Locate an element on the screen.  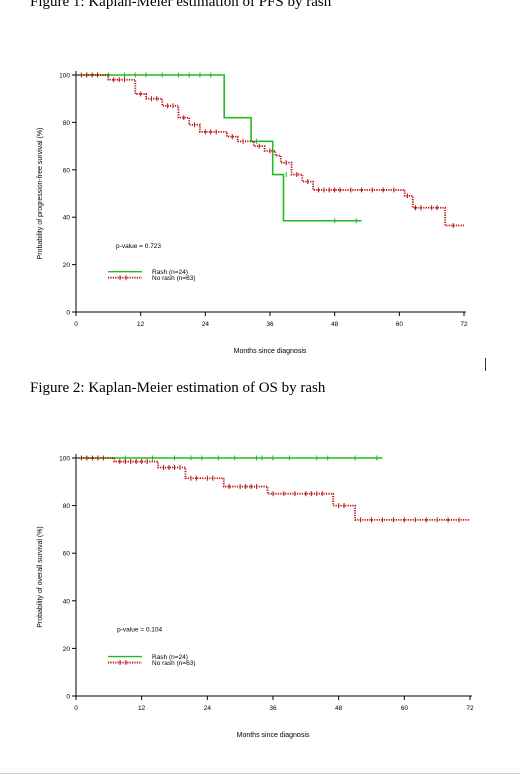
y-axis-label: Probability of overall survival (%) is located at coordinates (40, 577).